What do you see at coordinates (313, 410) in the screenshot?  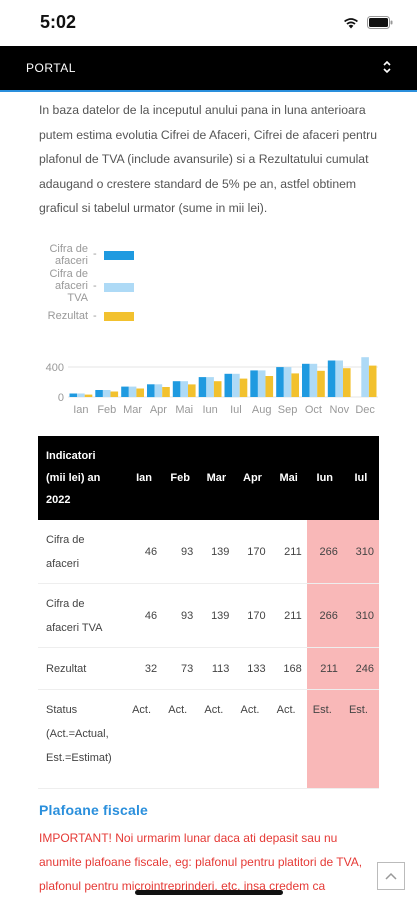 I see `chart-x-tick-label: Oct` at bounding box center [313, 410].